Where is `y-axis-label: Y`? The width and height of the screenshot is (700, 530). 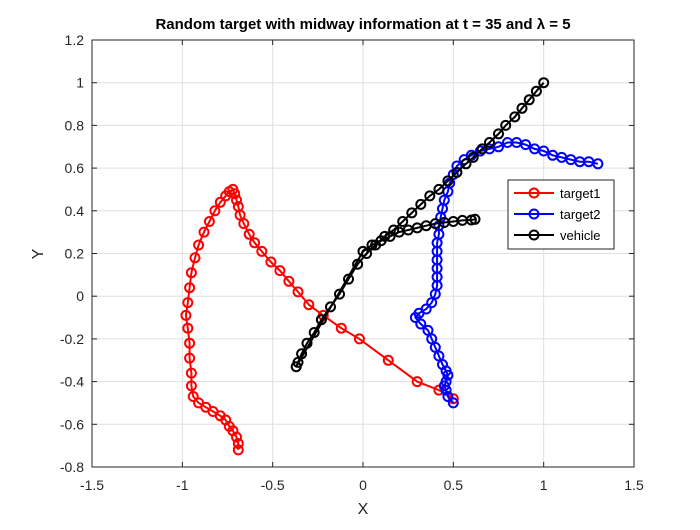
y-axis-label: Y is located at coordinates (38, 253).